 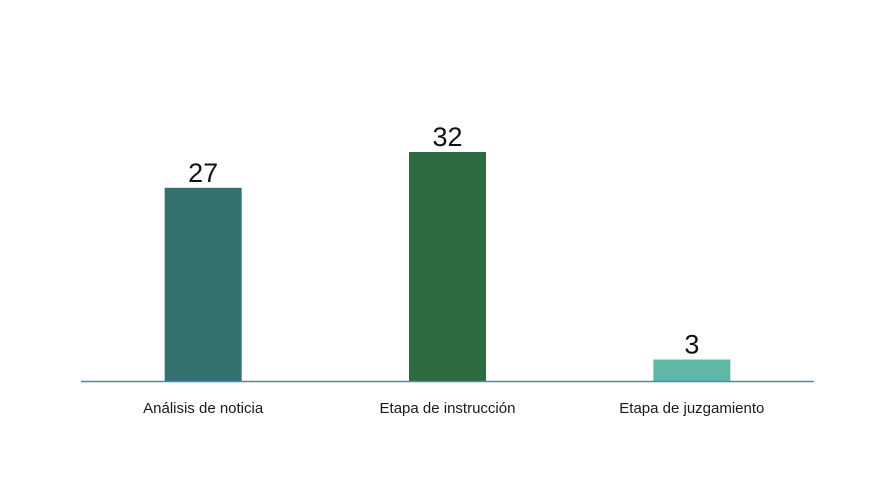 I want to click on category-label-1: Análisis de noticia, so click(x=203, y=408).